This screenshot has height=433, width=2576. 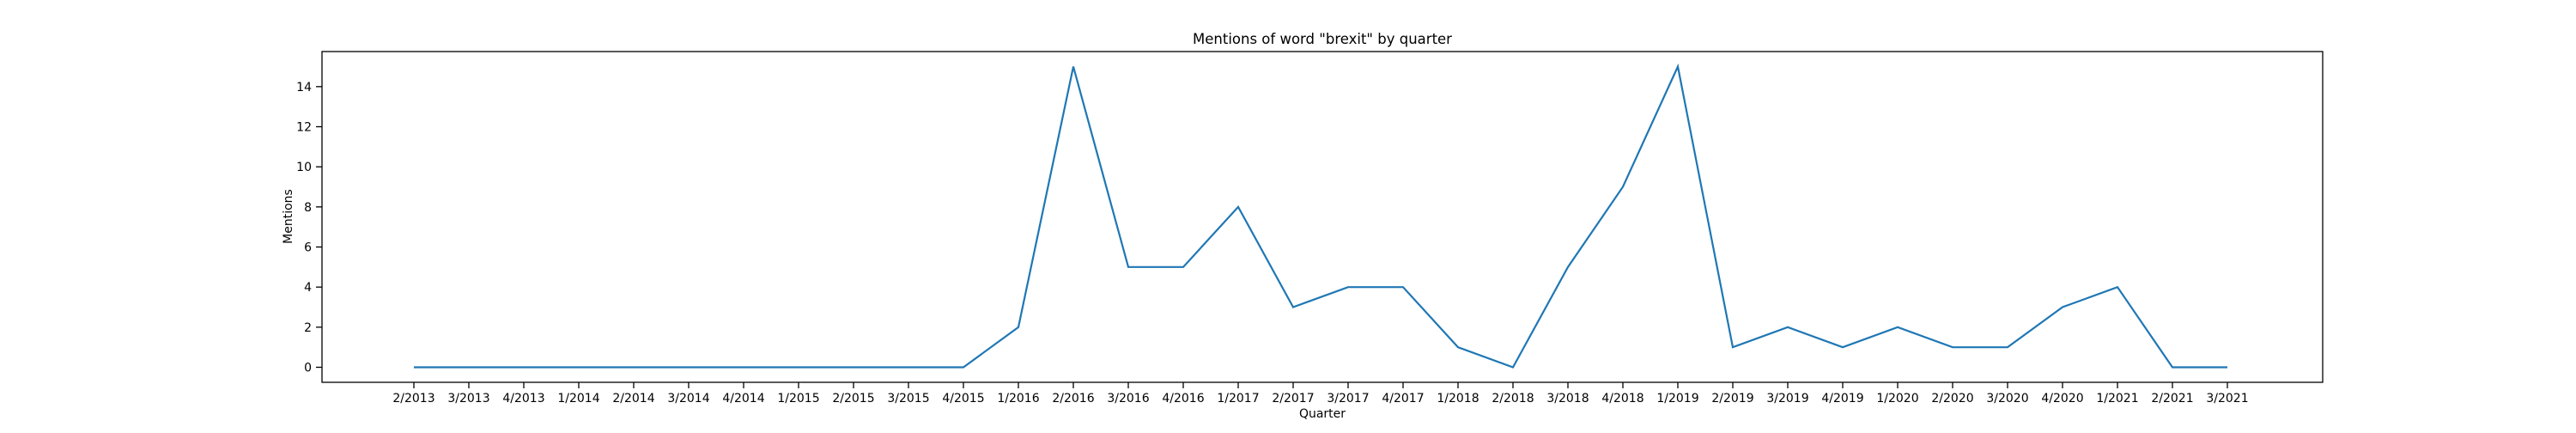 I want to click on y-tick-label: 8, so click(x=308, y=208).